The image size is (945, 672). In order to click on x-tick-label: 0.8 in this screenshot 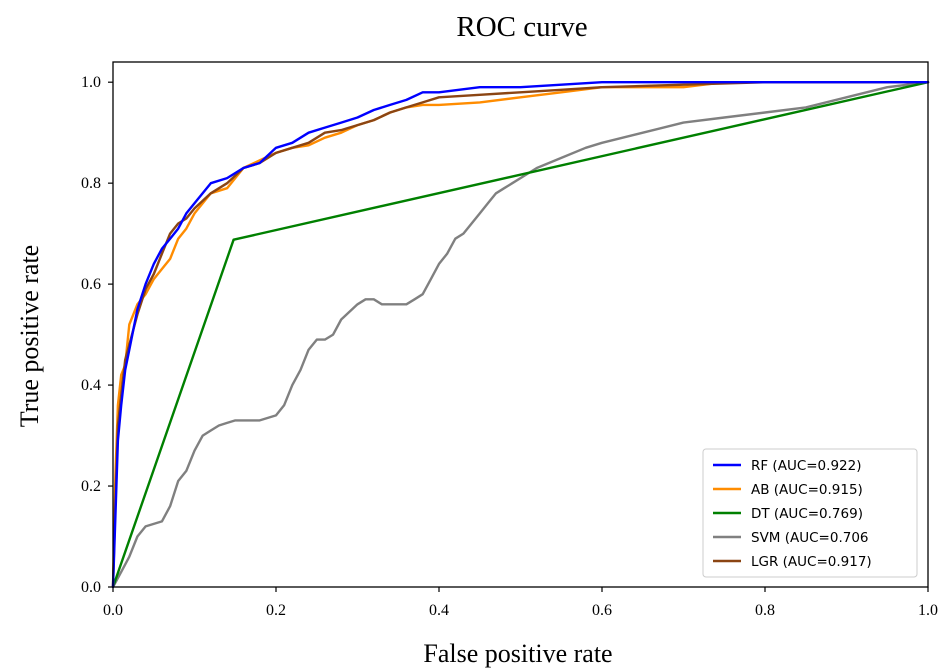, I will do `click(765, 610)`.